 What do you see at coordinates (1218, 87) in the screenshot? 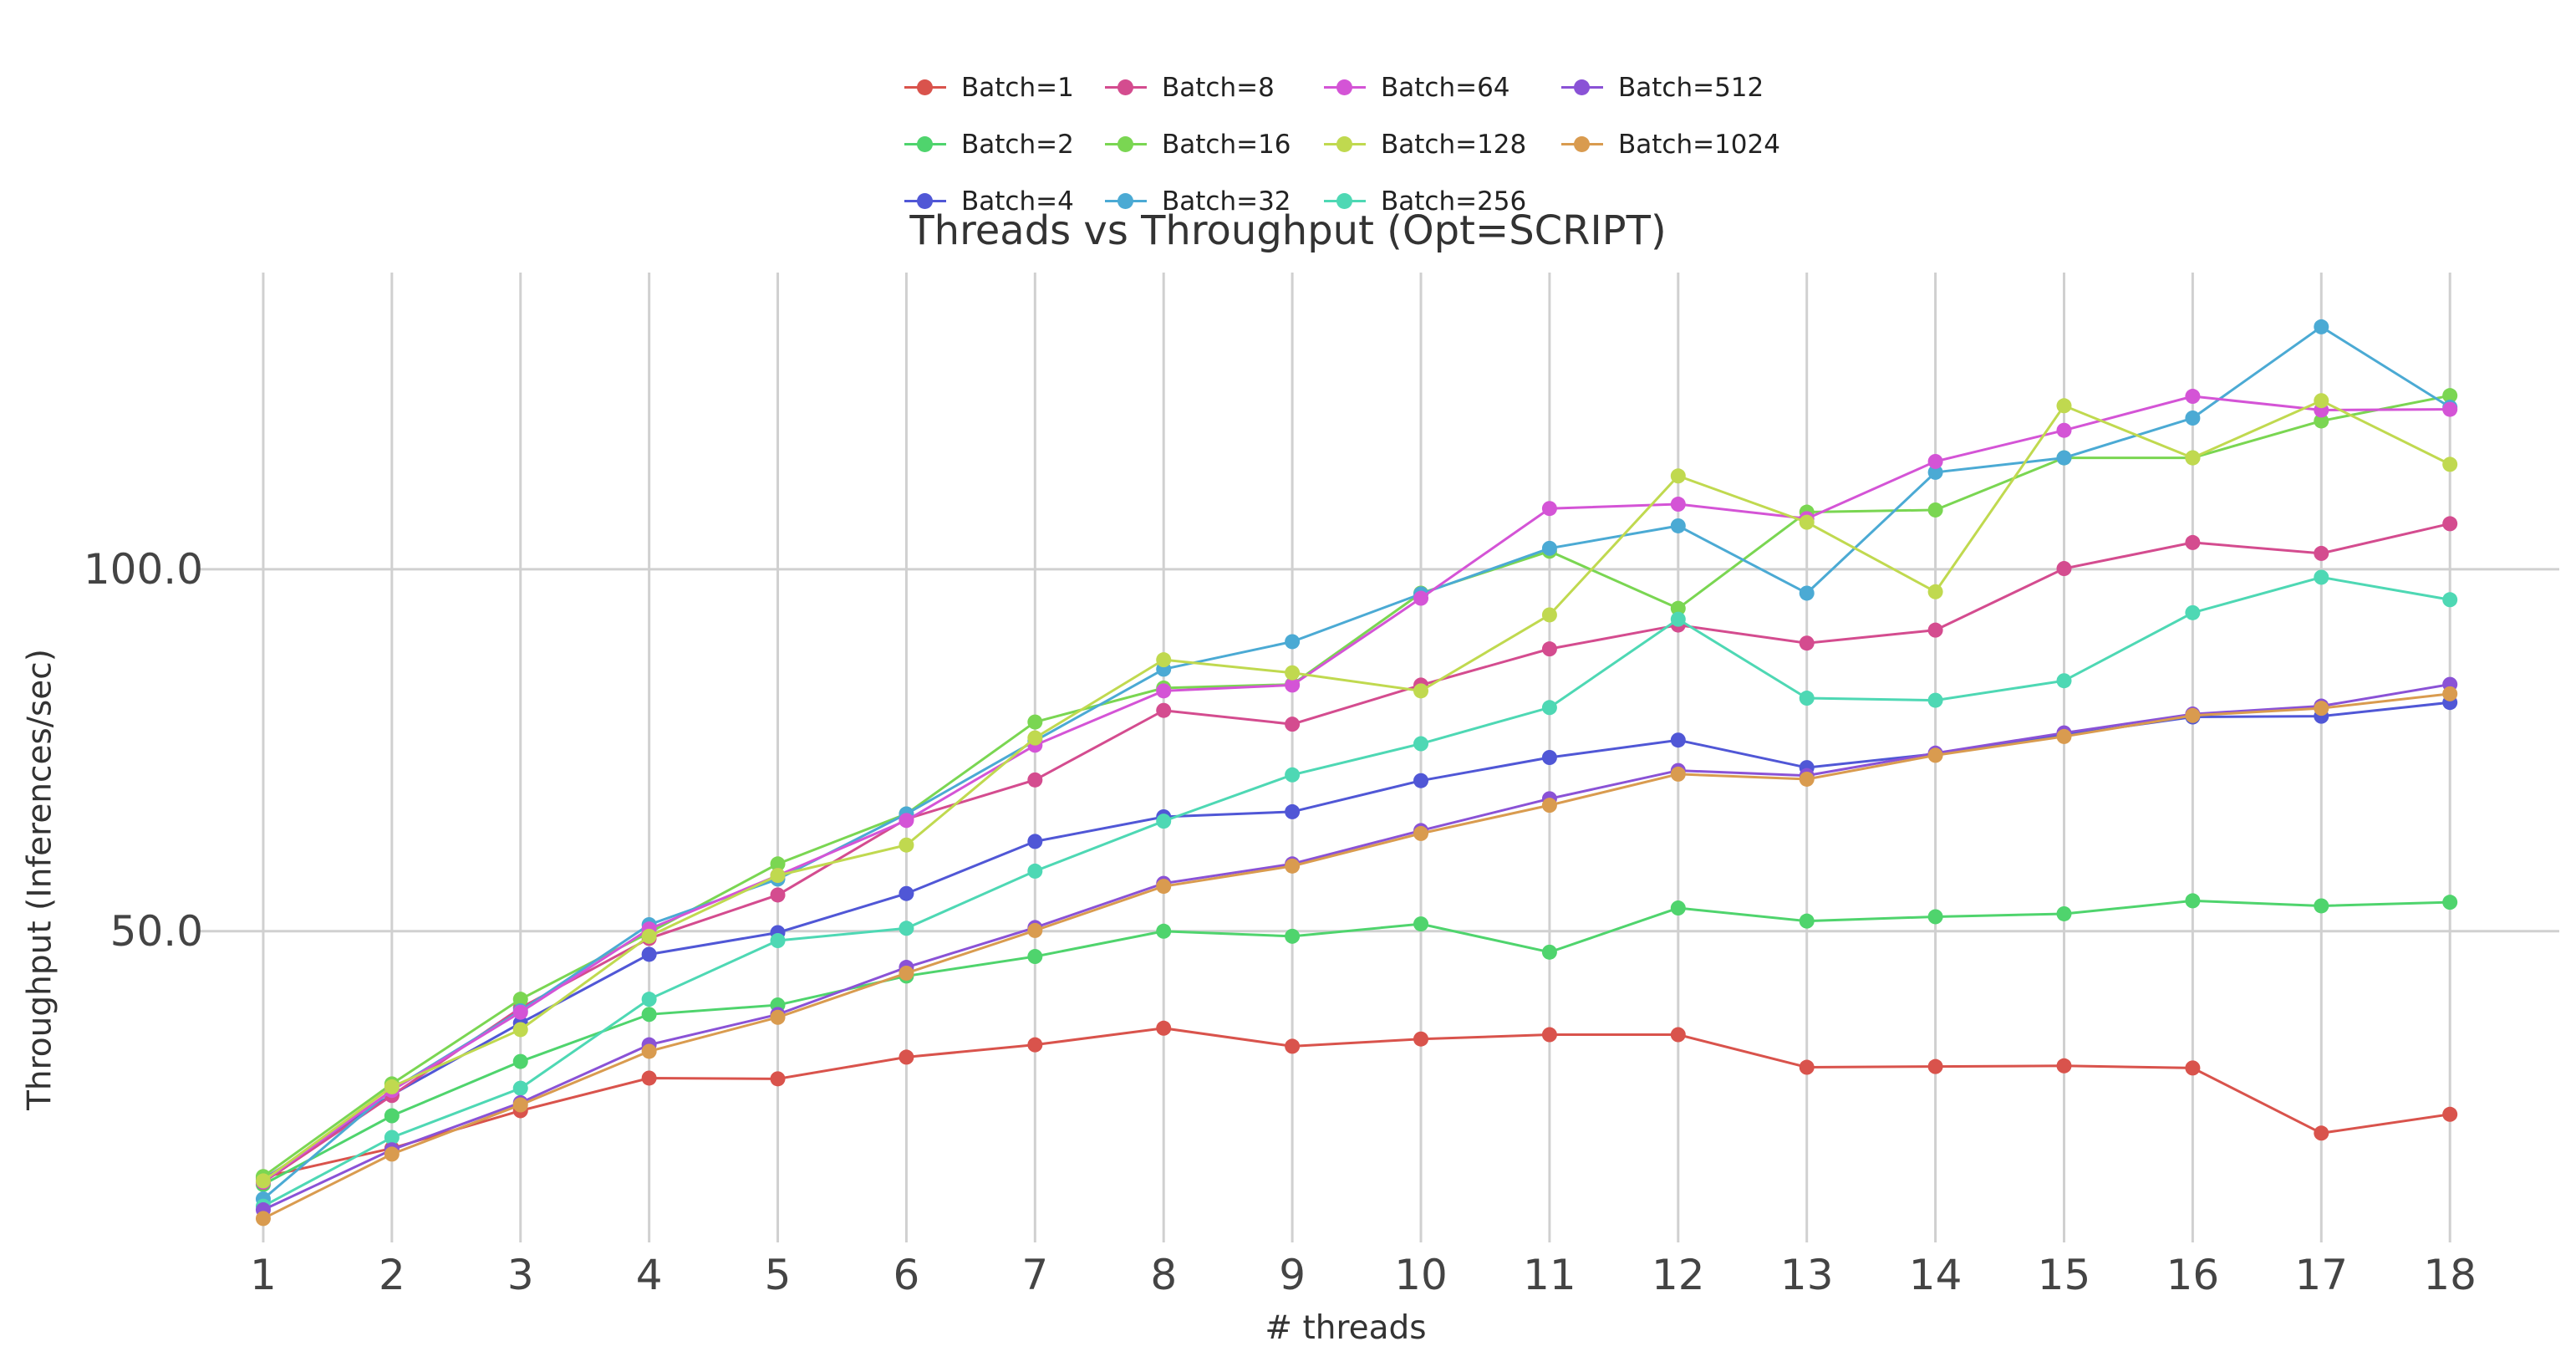
I see `legend-label: Batch=8` at bounding box center [1218, 87].